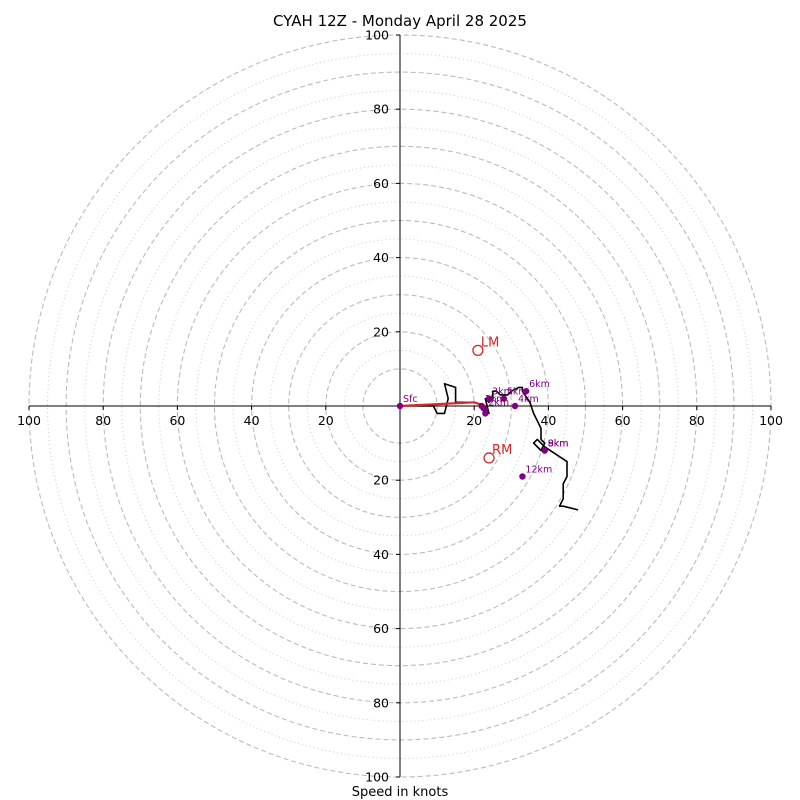 The height and width of the screenshot is (800, 800). I want to click on height-point-label: 5km, so click(517, 392).